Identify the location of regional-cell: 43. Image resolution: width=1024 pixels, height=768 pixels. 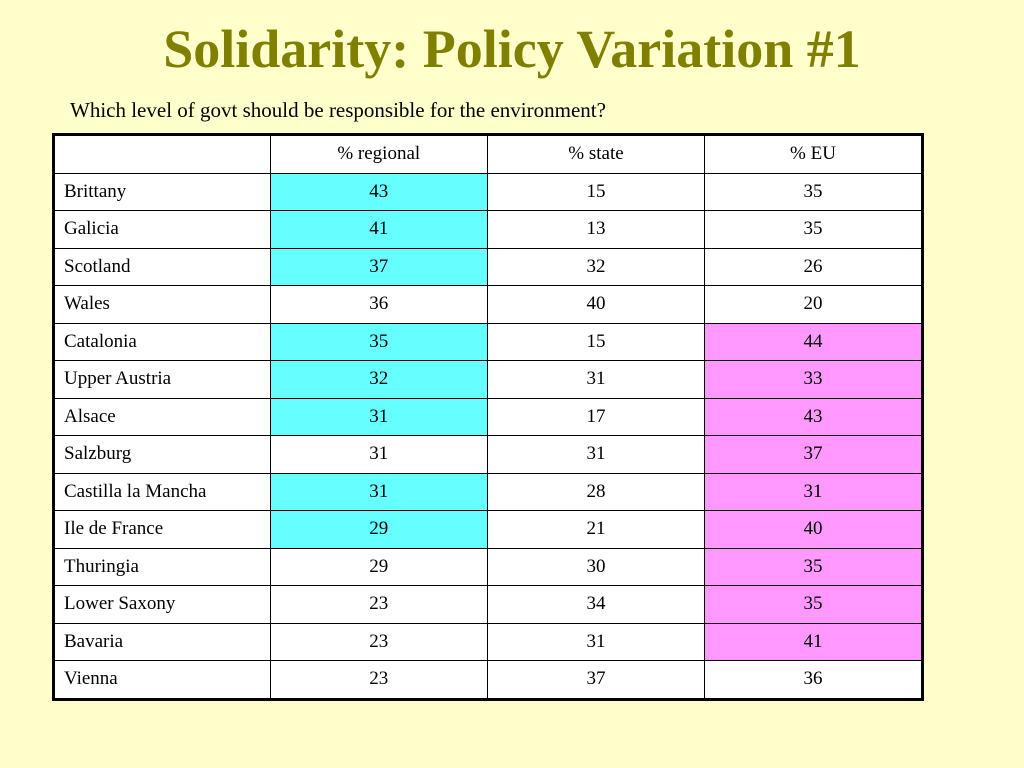
(378, 191).